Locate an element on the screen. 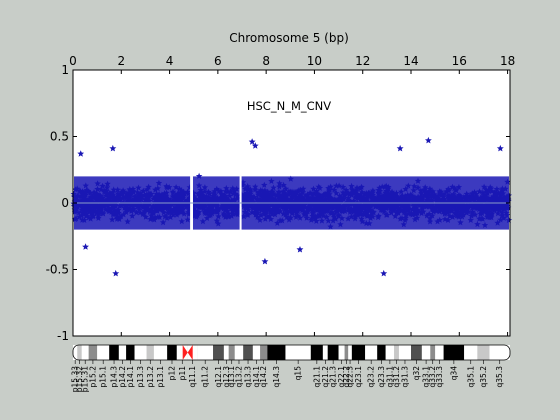  band-label: q22.1 is located at coordinates (341, 377).